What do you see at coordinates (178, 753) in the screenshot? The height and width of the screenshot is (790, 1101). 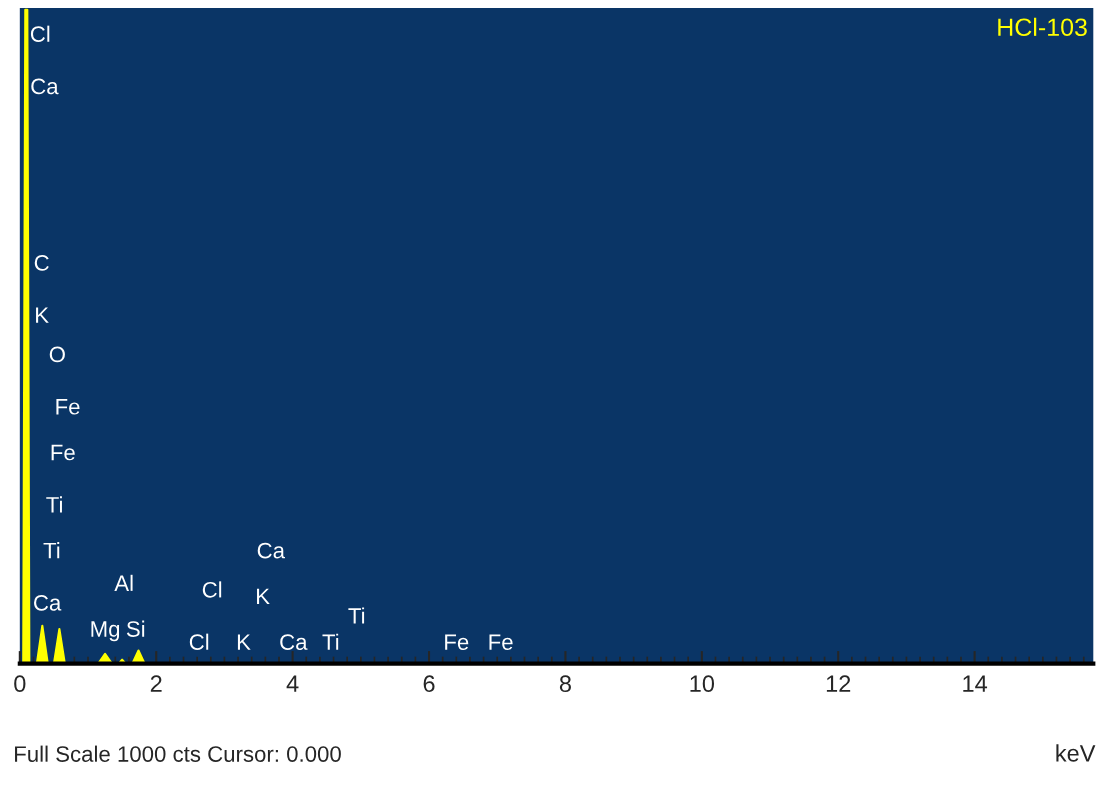 I see `text: Full Scale 1000 cts Cursor: 0.000` at bounding box center [178, 753].